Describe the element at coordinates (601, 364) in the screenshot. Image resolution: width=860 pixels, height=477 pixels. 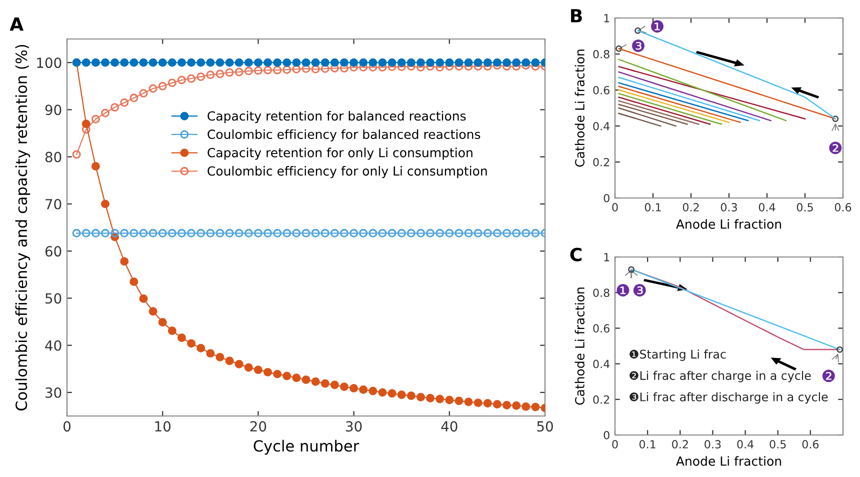
I see `y-tick-label: 0.4` at that location.